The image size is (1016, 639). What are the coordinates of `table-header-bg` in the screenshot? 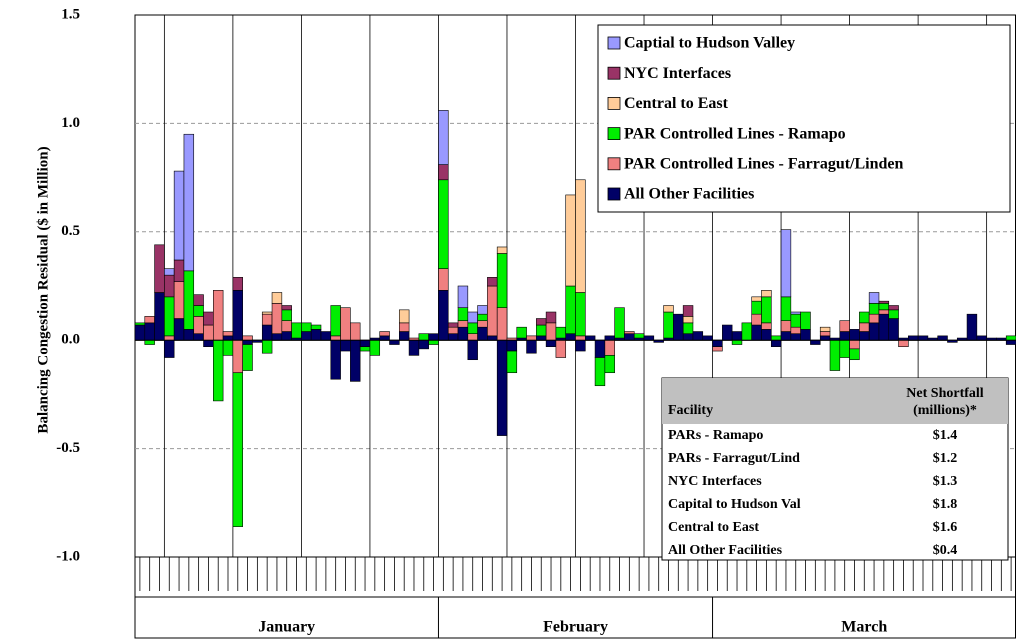 It's located at (835, 401).